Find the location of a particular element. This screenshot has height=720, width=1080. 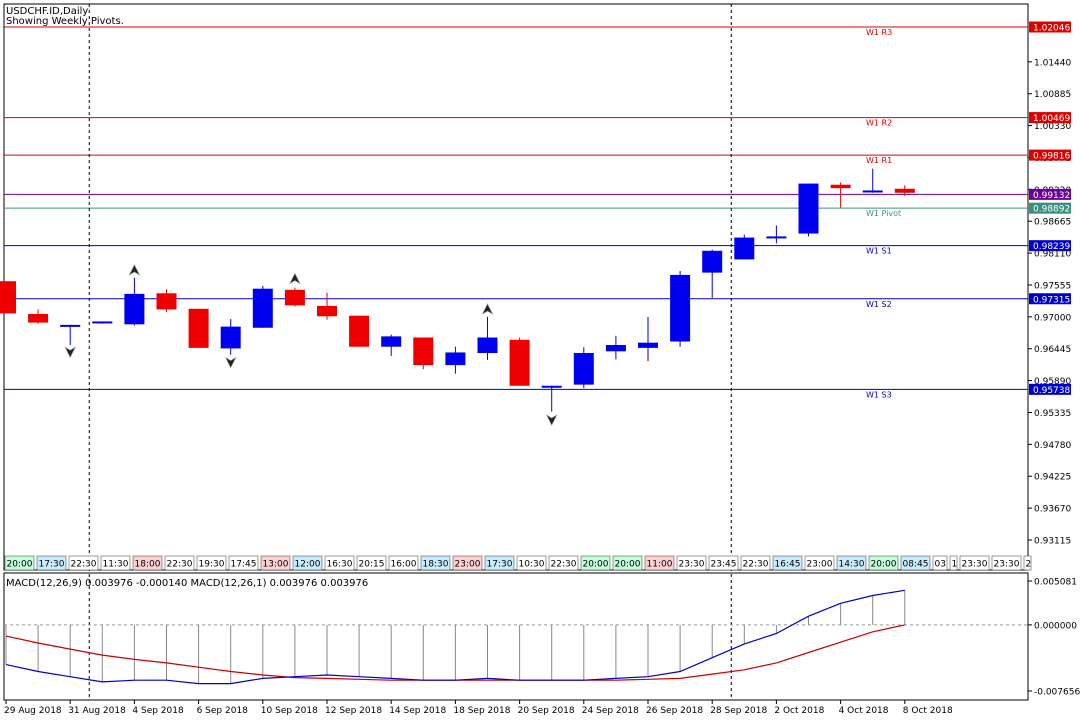

session-time-label: 18:30 is located at coordinates (436, 565).